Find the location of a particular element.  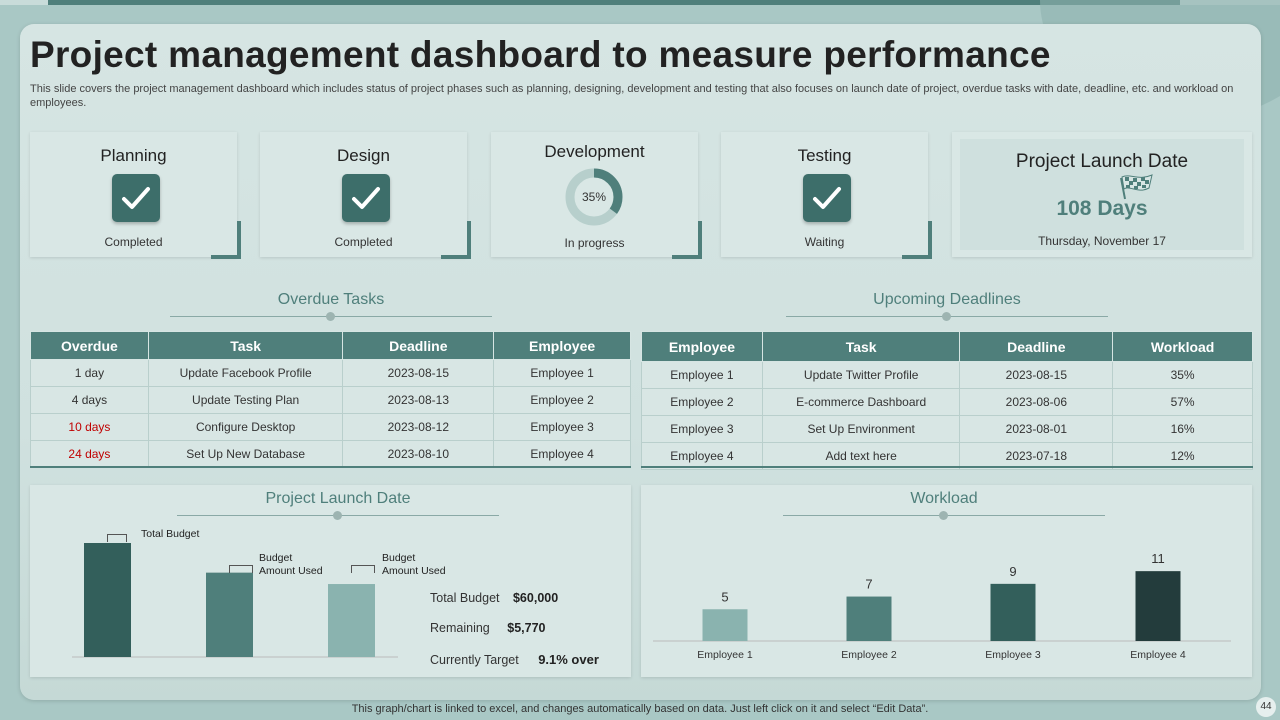

column-header: Employee is located at coordinates (702, 346).